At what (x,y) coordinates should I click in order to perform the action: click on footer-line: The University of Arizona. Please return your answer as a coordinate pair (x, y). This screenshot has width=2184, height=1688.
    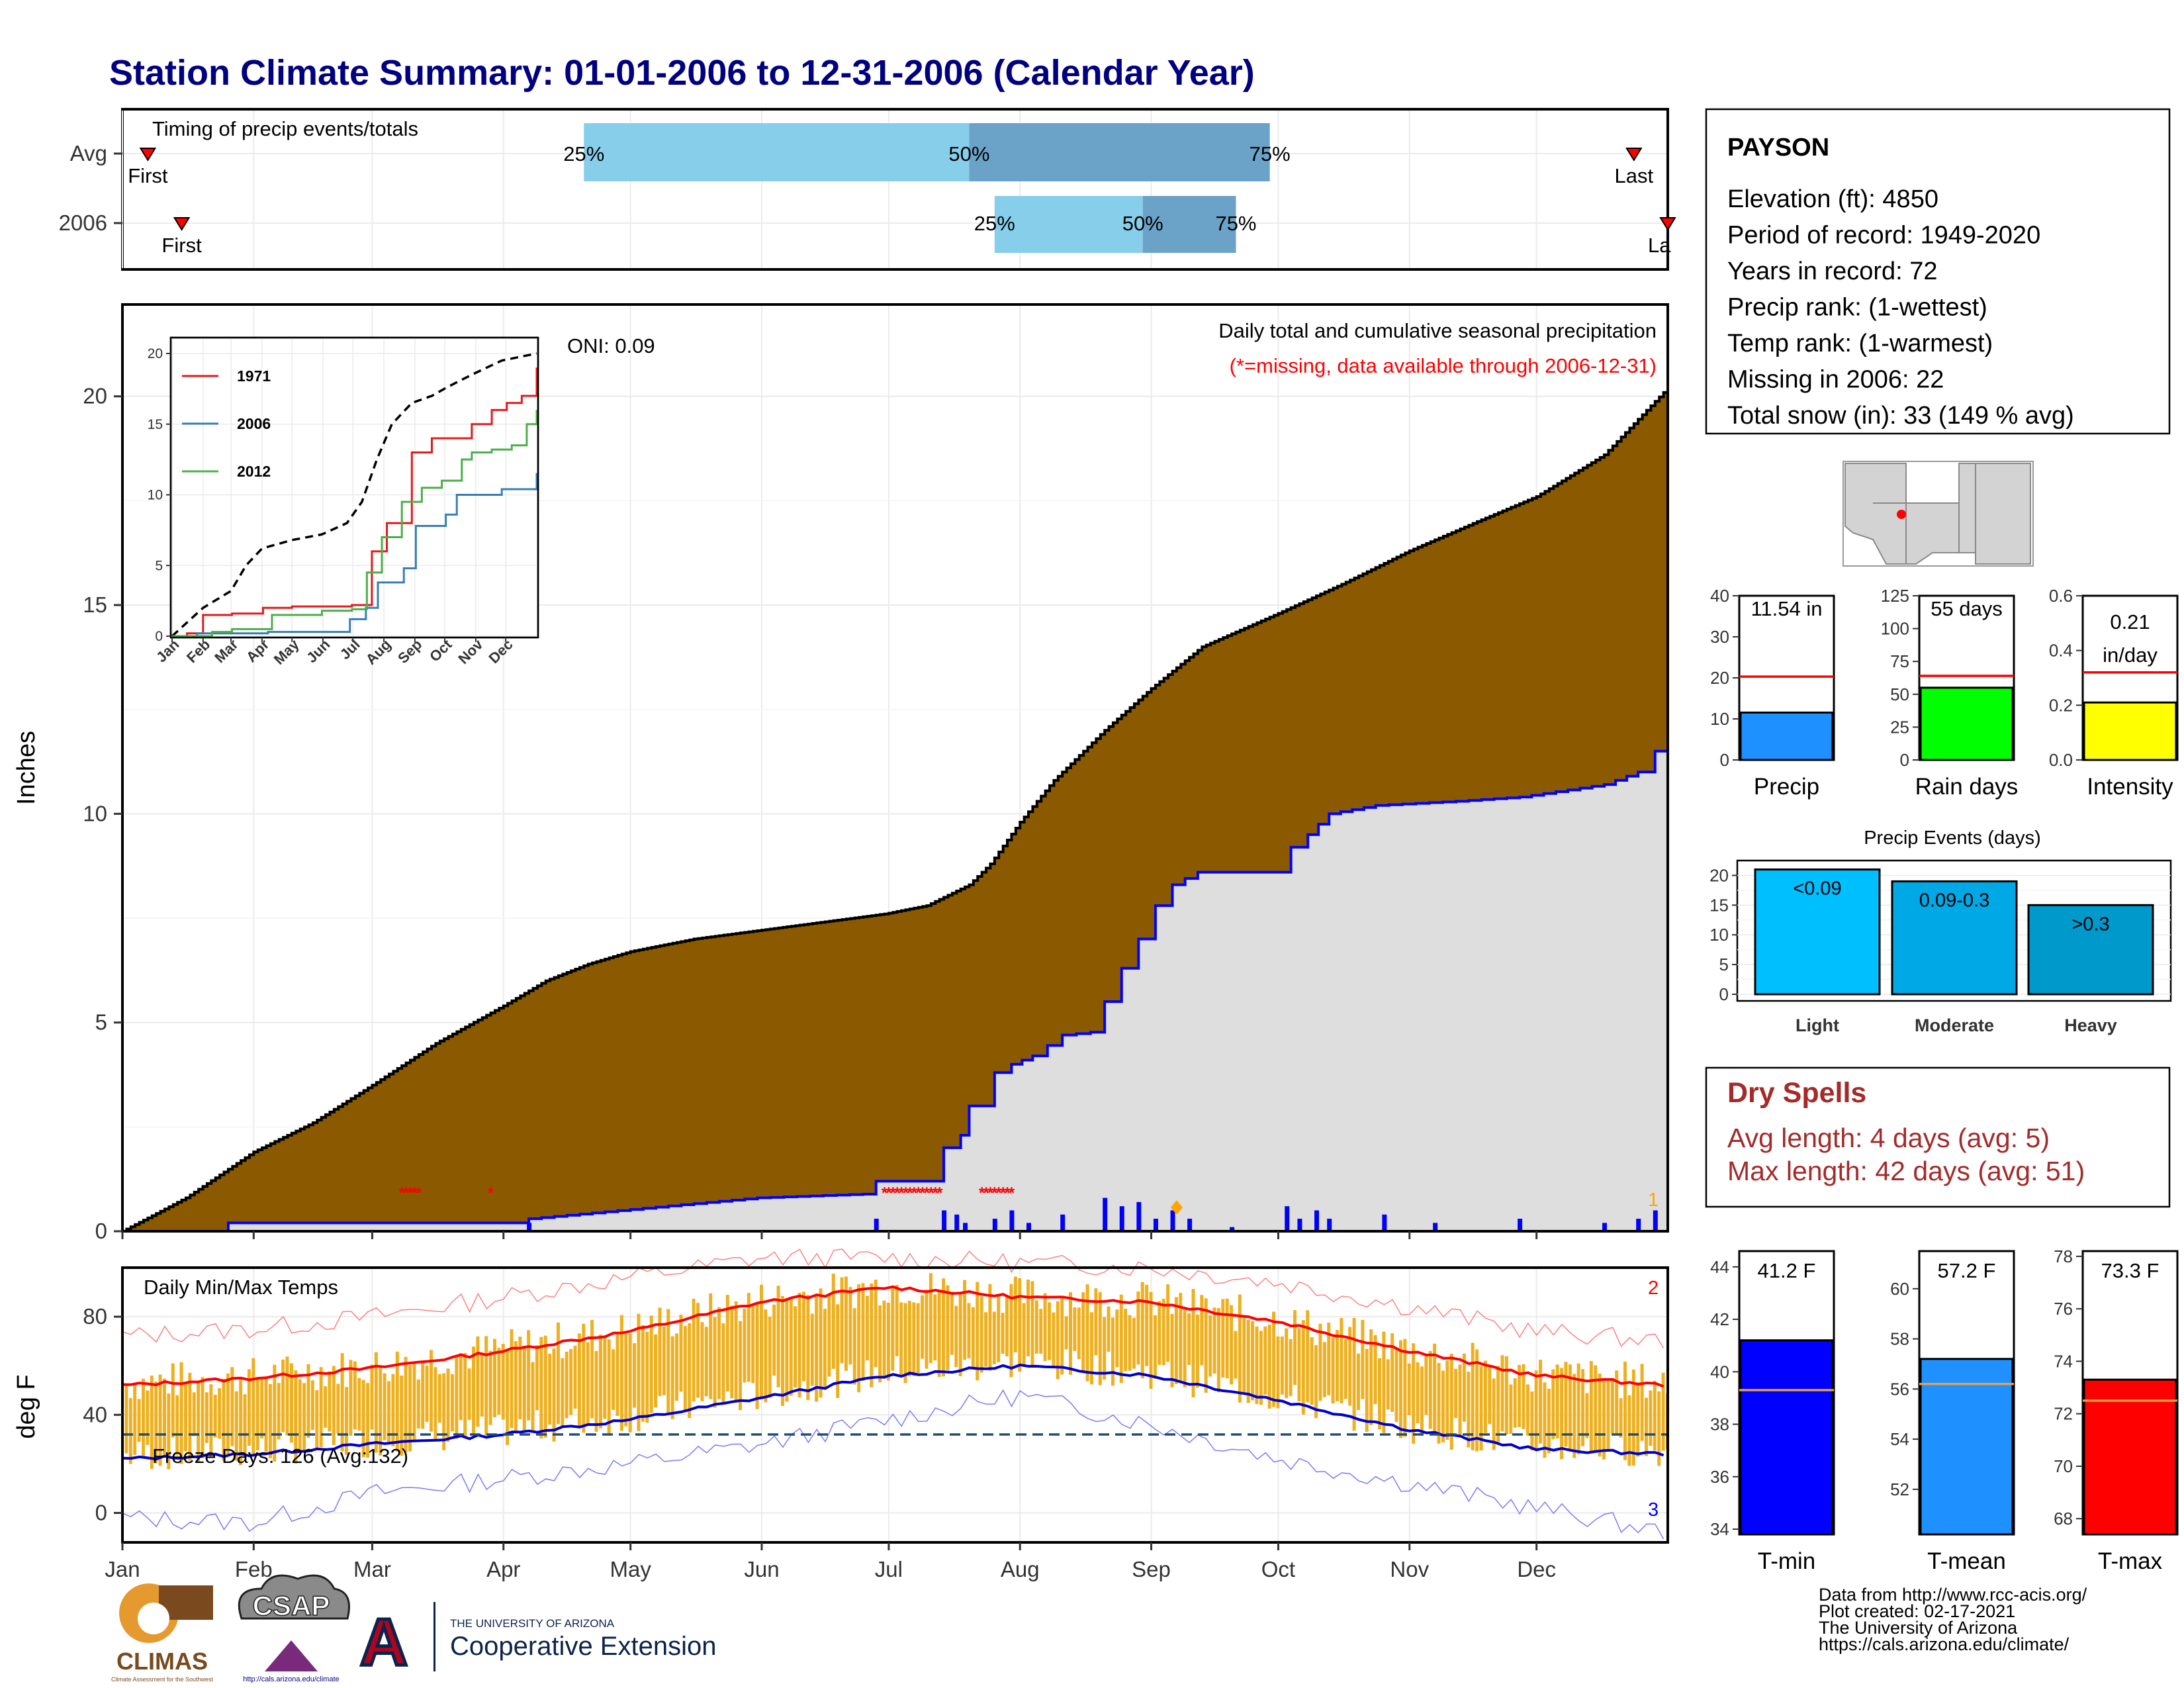
    Looking at the image, I should click on (1918, 1628).